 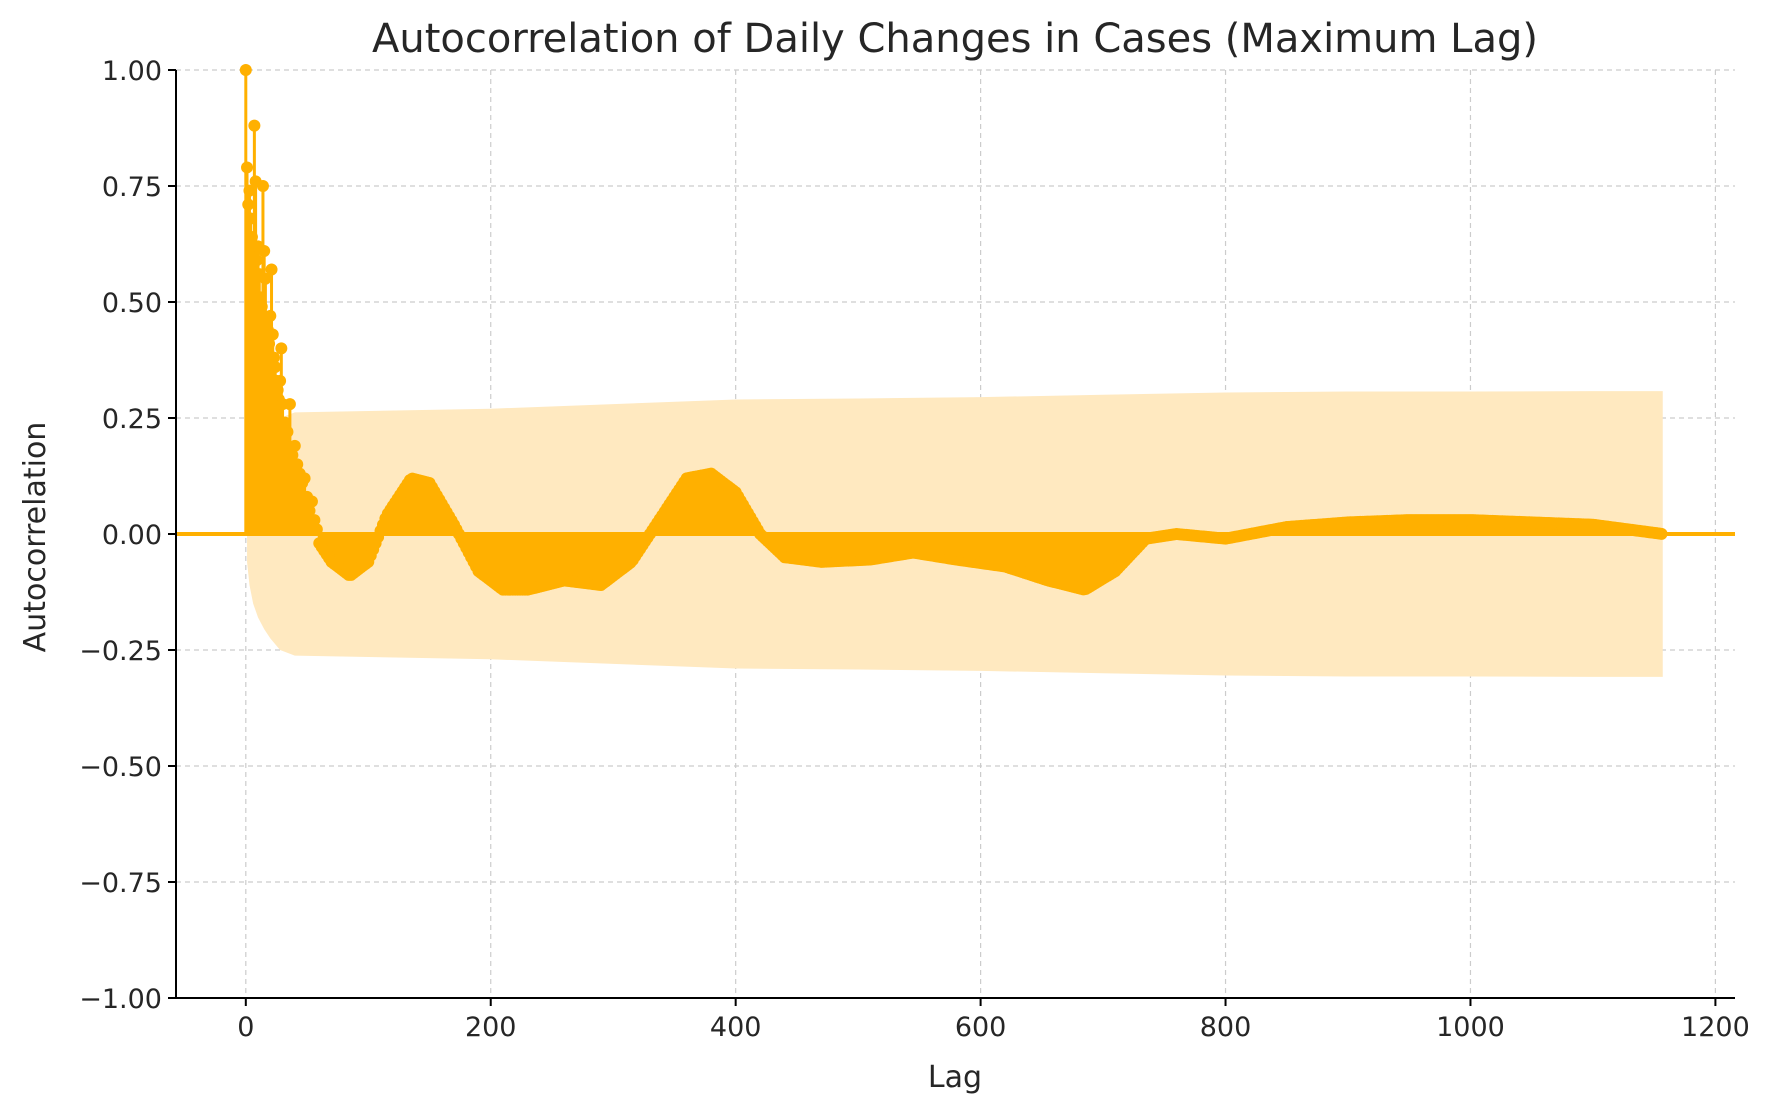 What do you see at coordinates (491, 1027) in the screenshot?
I see `x-tick-label: 200` at bounding box center [491, 1027].